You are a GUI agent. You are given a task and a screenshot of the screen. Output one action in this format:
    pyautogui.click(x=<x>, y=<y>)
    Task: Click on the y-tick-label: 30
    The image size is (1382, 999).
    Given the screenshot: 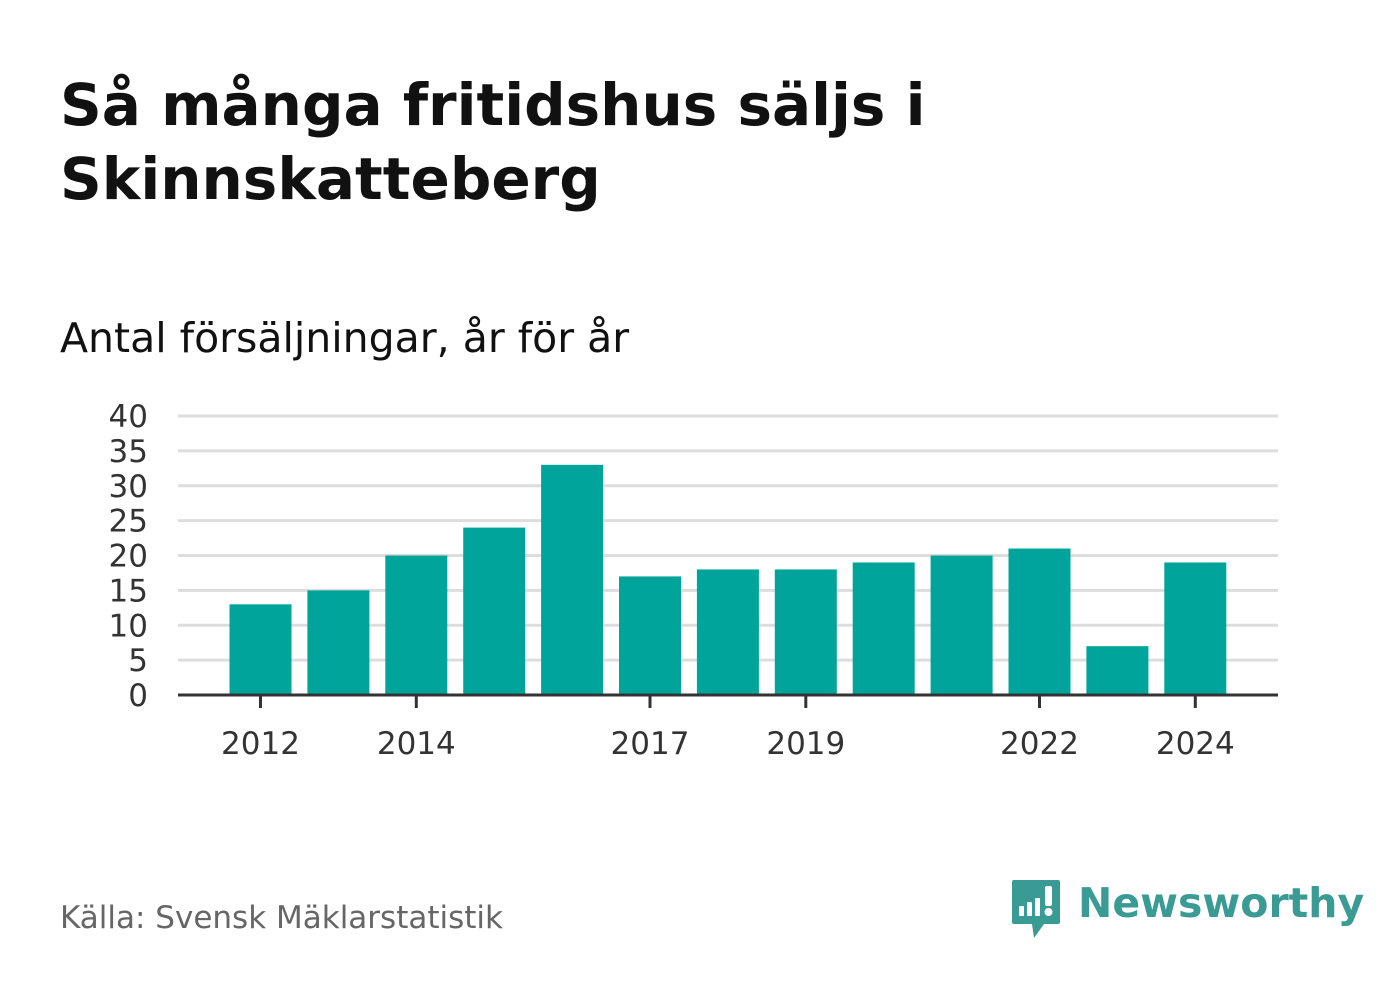 What is the action you would take?
    pyautogui.click(x=128, y=487)
    